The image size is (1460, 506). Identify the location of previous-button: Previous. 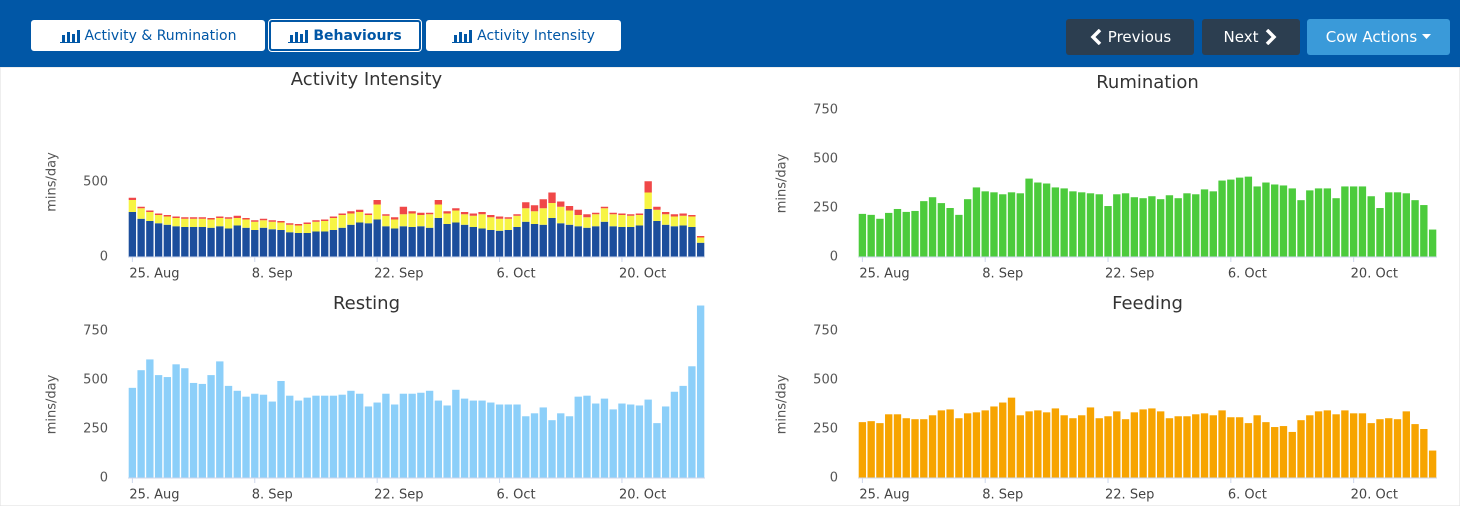
(1130, 37).